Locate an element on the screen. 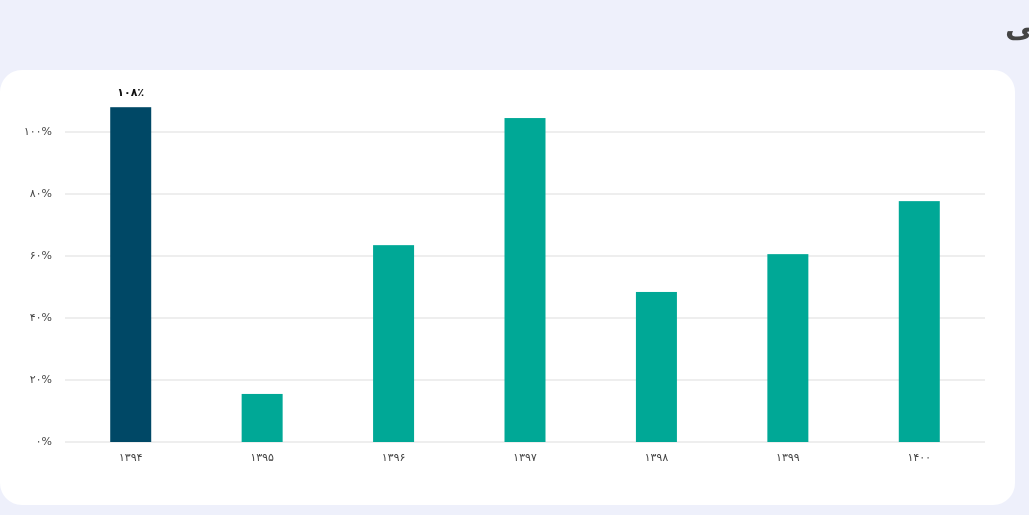 This screenshot has width=1029, height=515. chart-title: روند سود تقسیمی is located at coordinates (1017, 27).